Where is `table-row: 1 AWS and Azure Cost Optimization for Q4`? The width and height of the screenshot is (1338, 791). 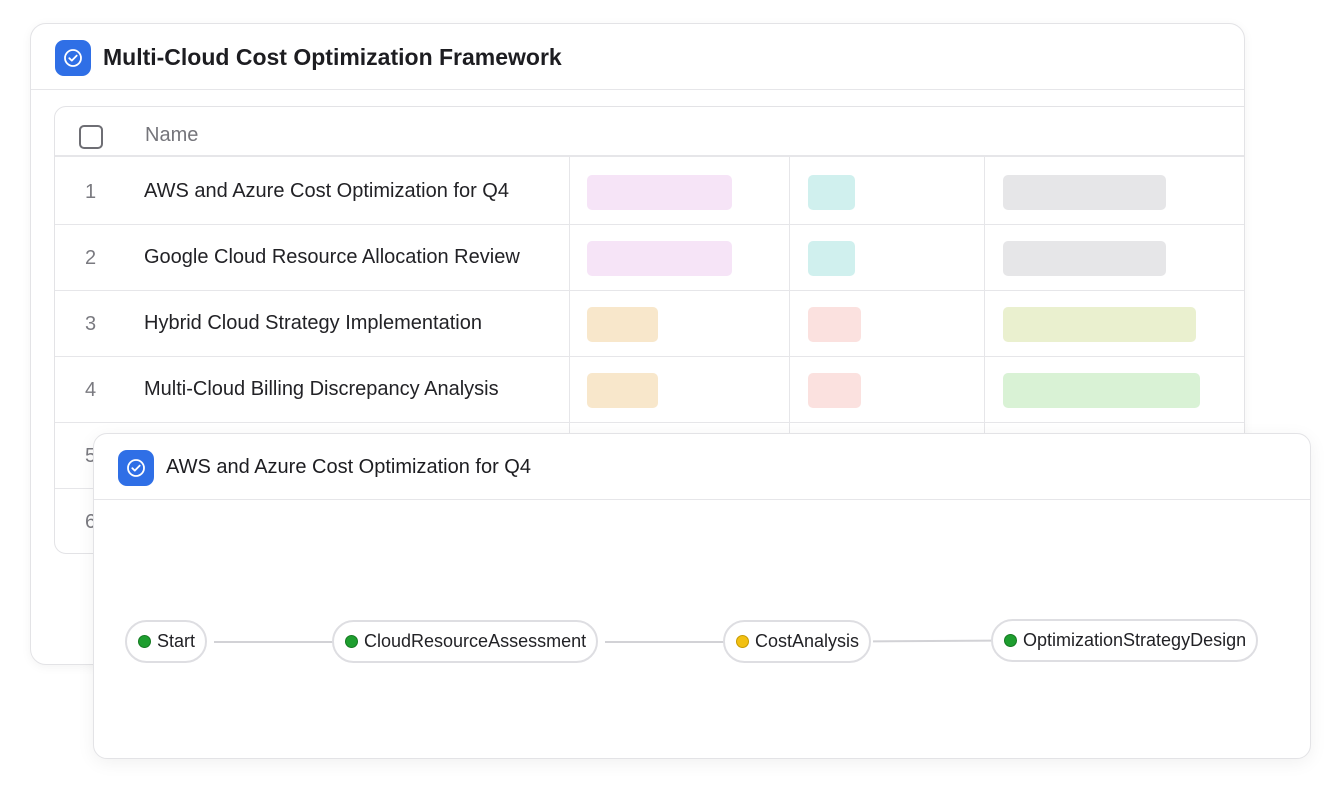 table-row: 1 AWS and Azure Cost Optimization for Q4 is located at coordinates (649, 192).